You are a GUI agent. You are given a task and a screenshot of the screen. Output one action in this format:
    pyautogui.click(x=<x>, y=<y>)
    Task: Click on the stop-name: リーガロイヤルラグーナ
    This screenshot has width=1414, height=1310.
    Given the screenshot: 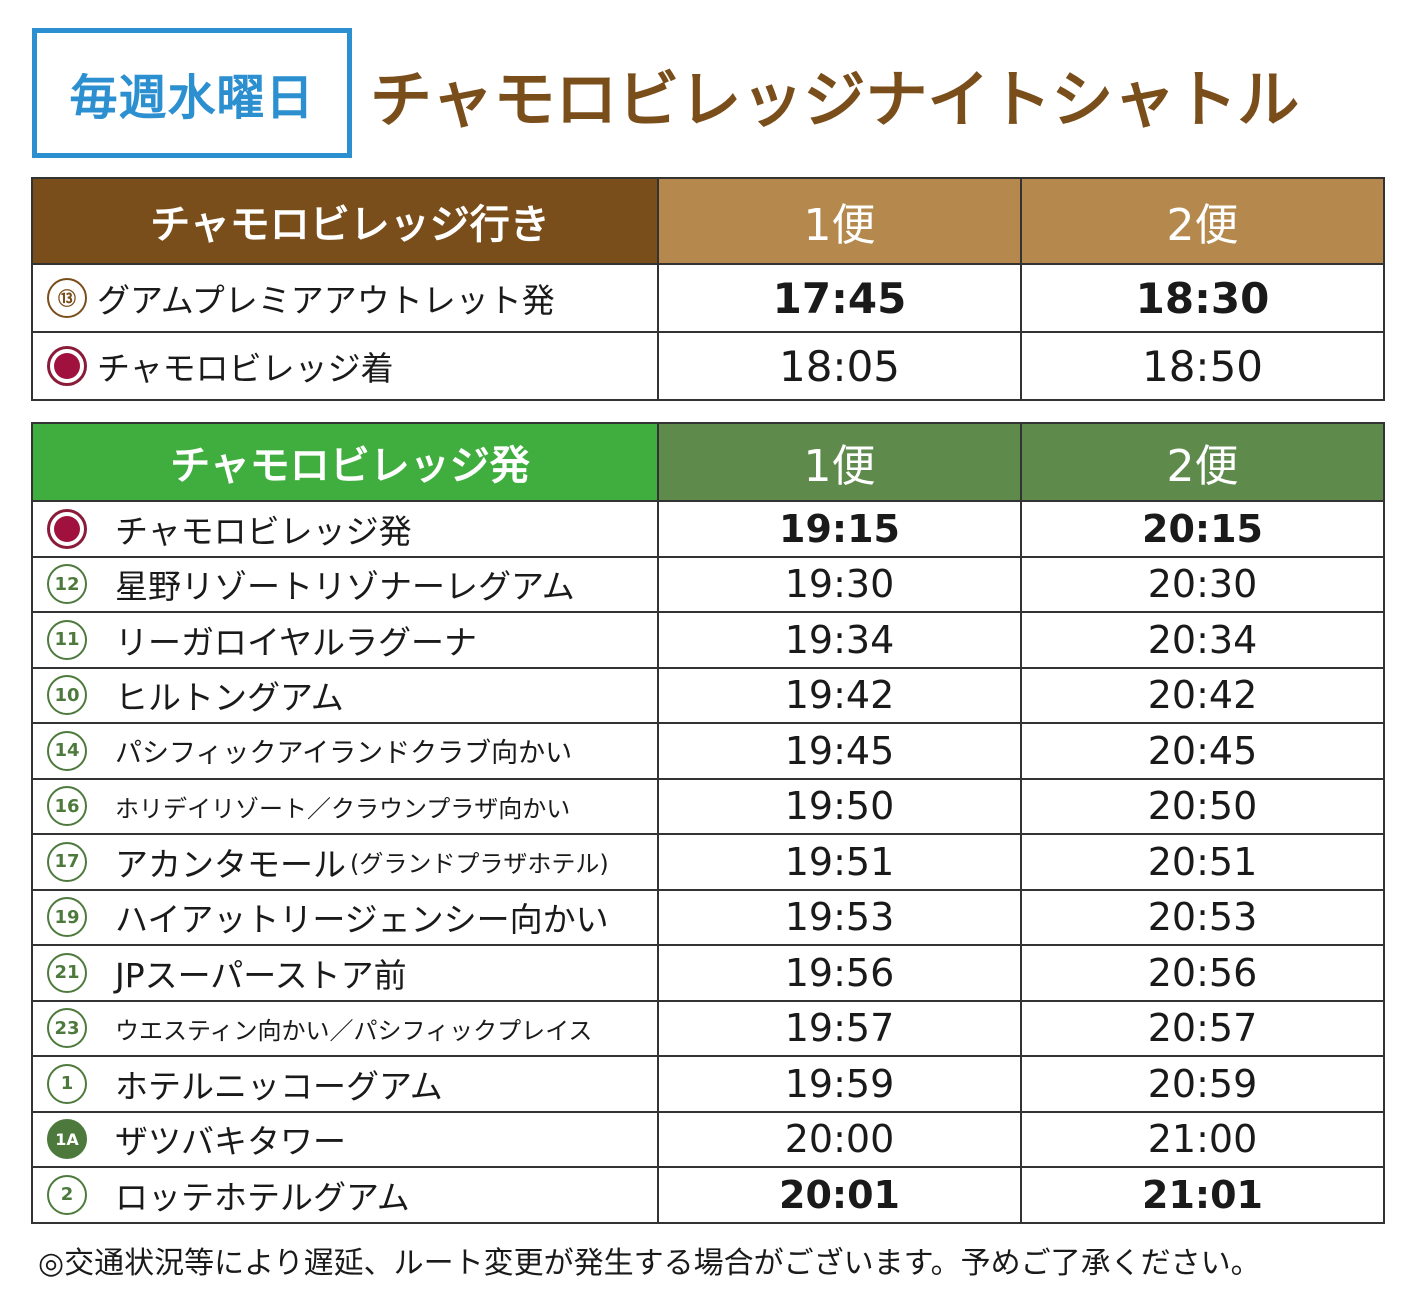 What is the action you would take?
    pyautogui.click(x=296, y=642)
    